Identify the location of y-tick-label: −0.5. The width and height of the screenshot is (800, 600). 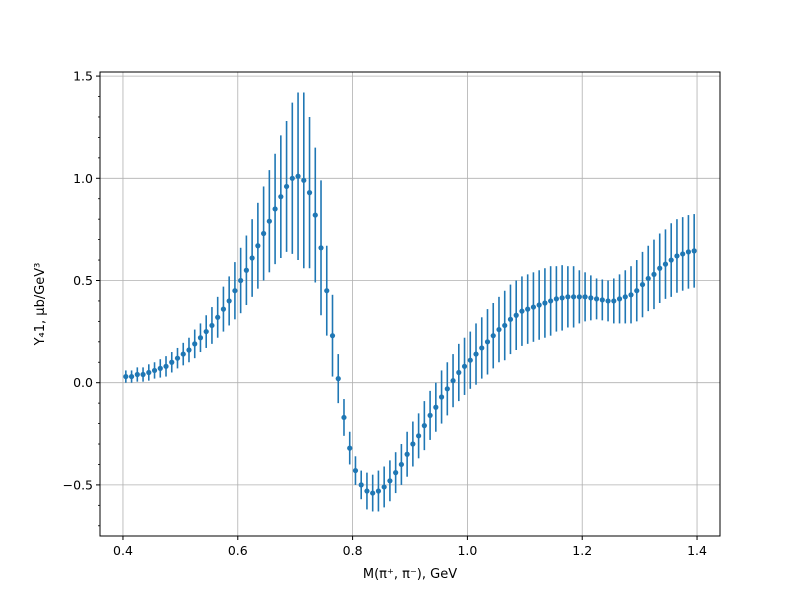
(78, 484).